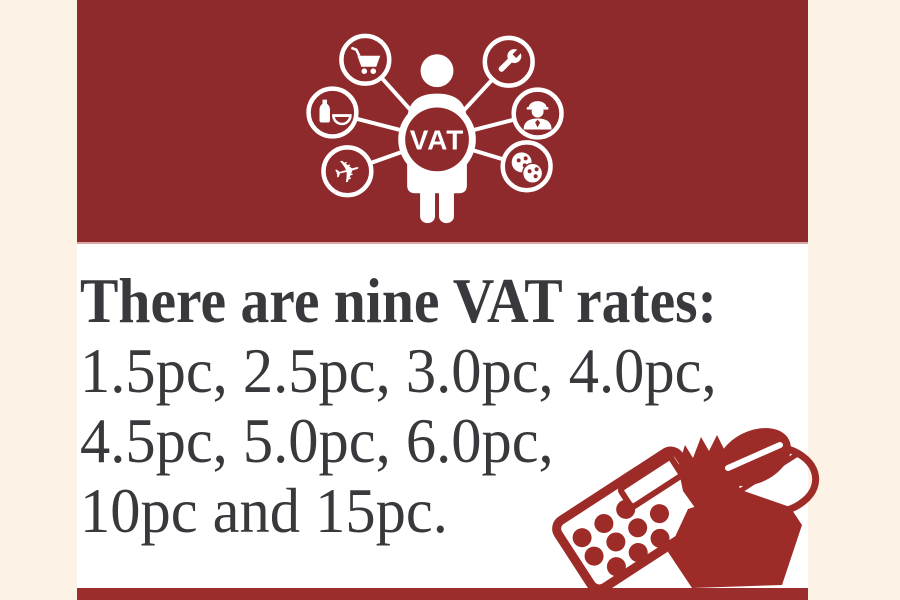 The width and height of the screenshot is (900, 600). Describe the element at coordinates (621, 538) in the screenshot. I see `calculator-buttons` at that location.